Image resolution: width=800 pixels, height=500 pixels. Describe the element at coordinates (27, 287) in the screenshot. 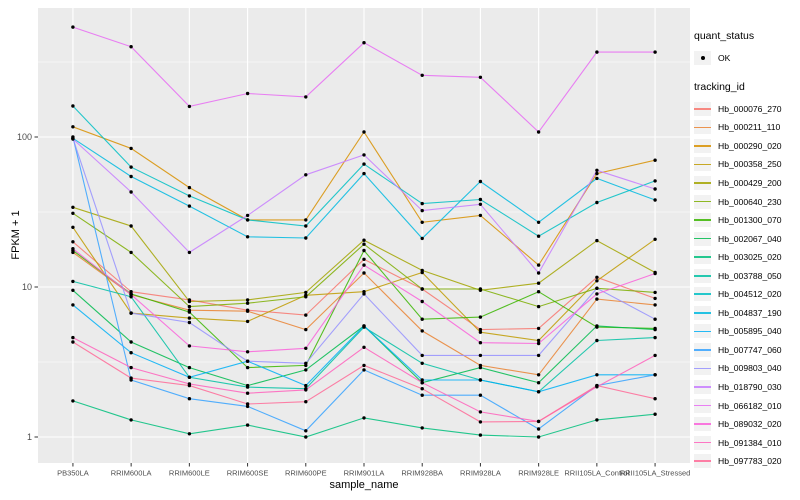

I see `y-axis: 1 10 100` at that location.